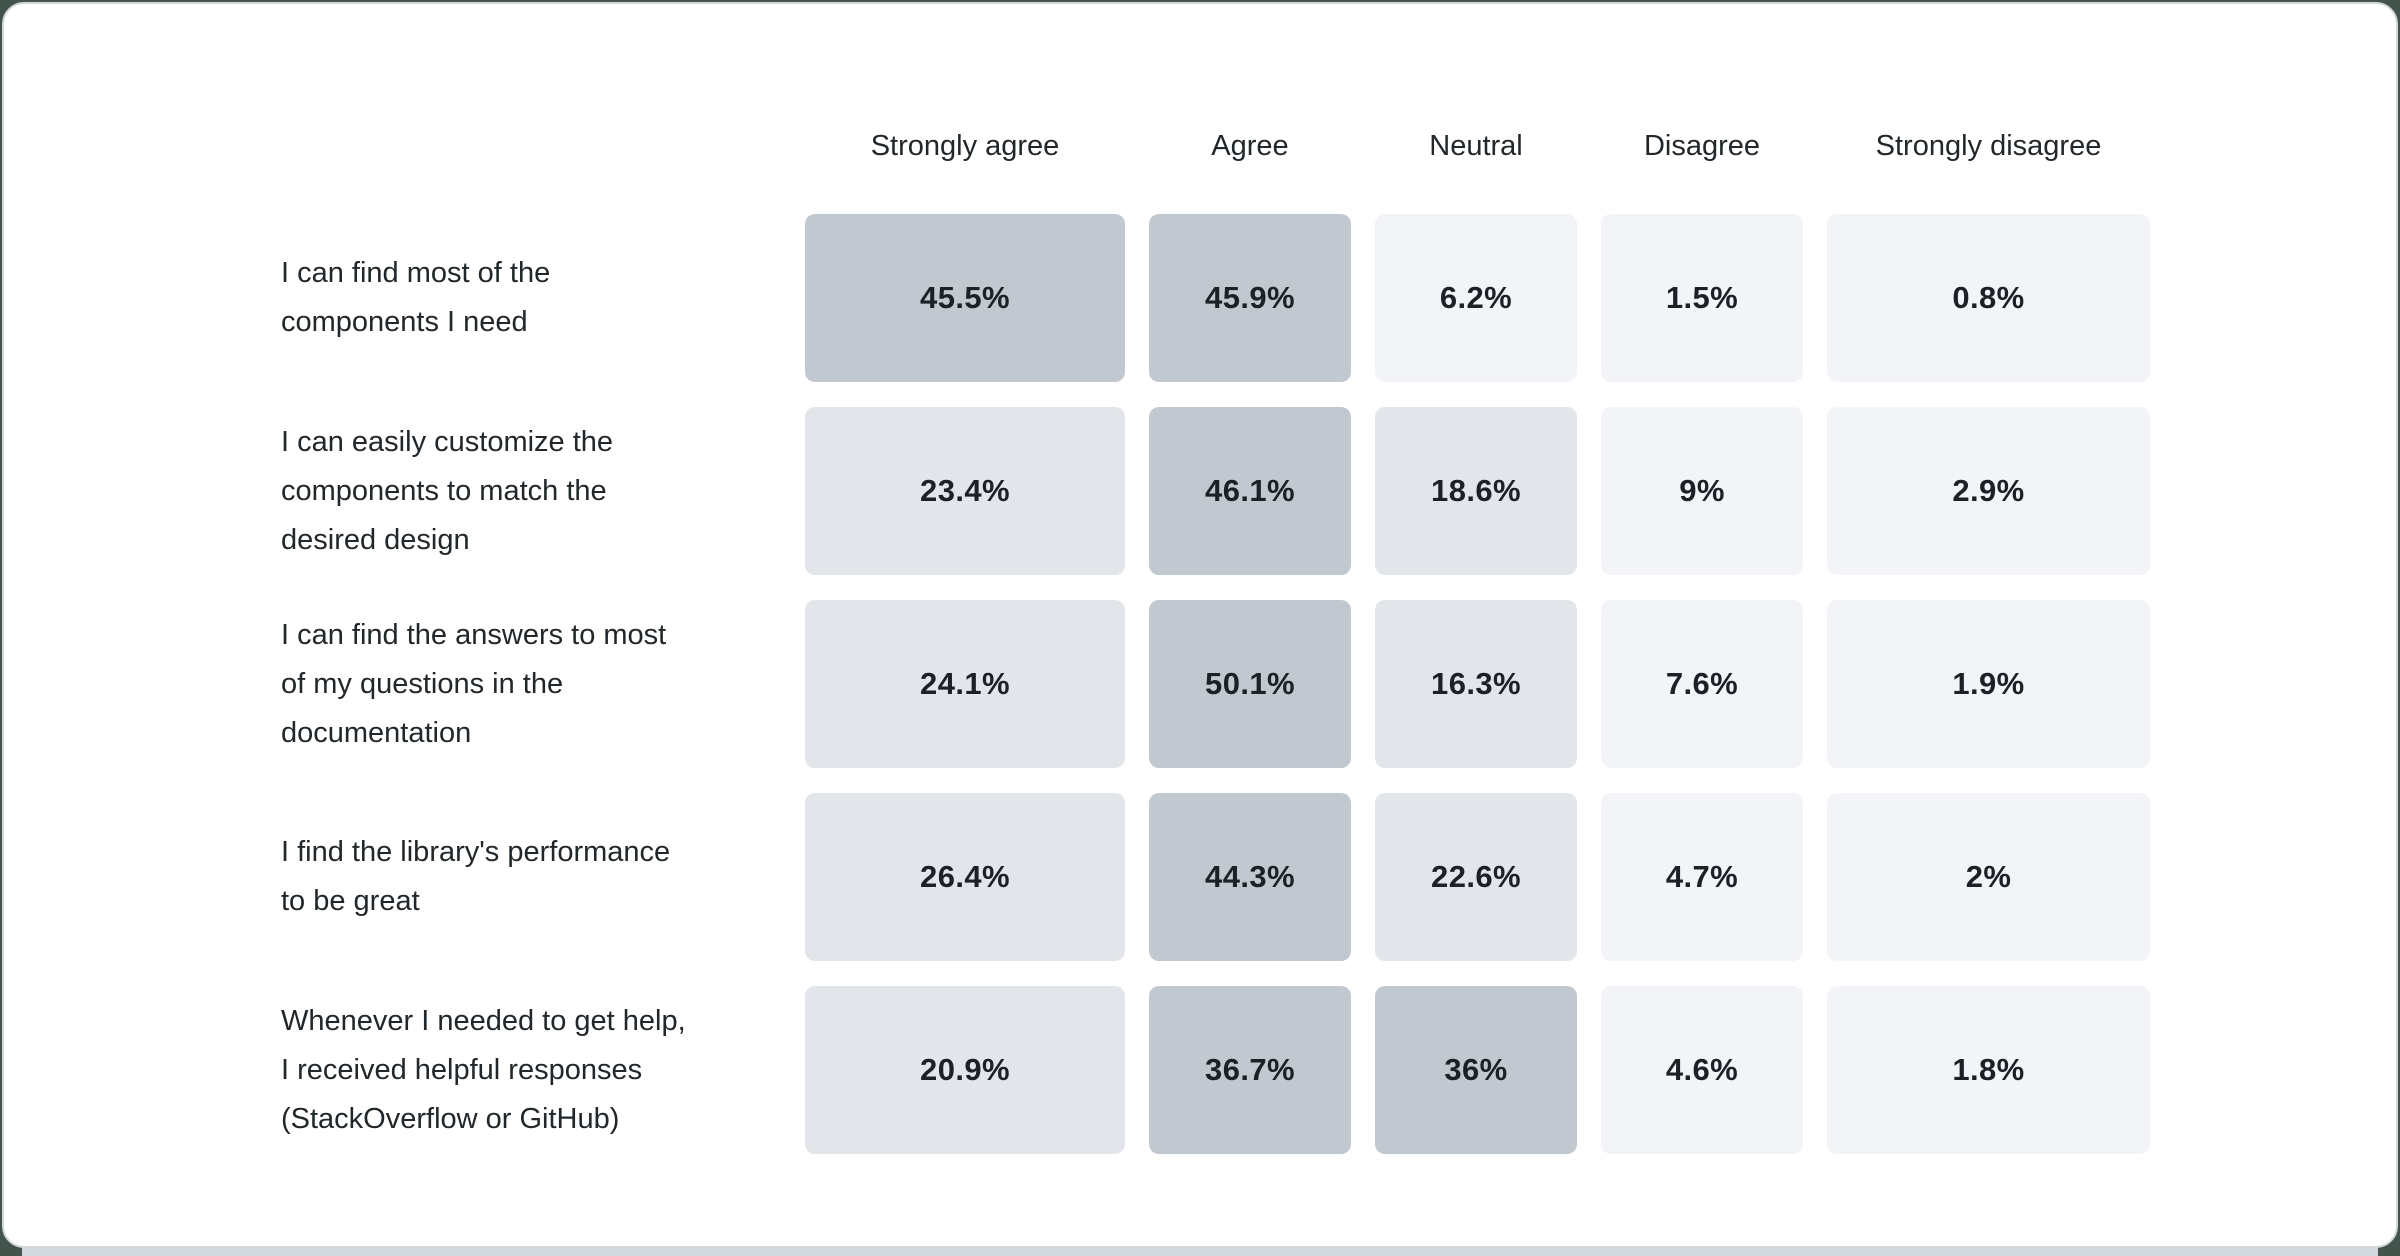 The height and width of the screenshot is (1256, 2400). What do you see at coordinates (1250, 298) in the screenshot?
I see `value-cell: 45.9%` at bounding box center [1250, 298].